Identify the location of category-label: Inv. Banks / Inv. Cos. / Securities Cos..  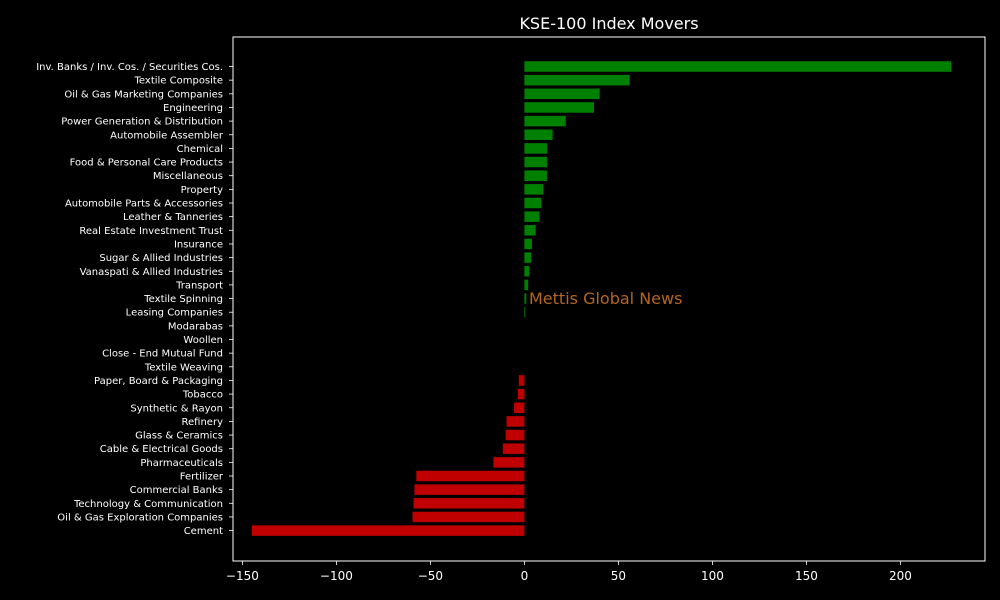
(129, 67).